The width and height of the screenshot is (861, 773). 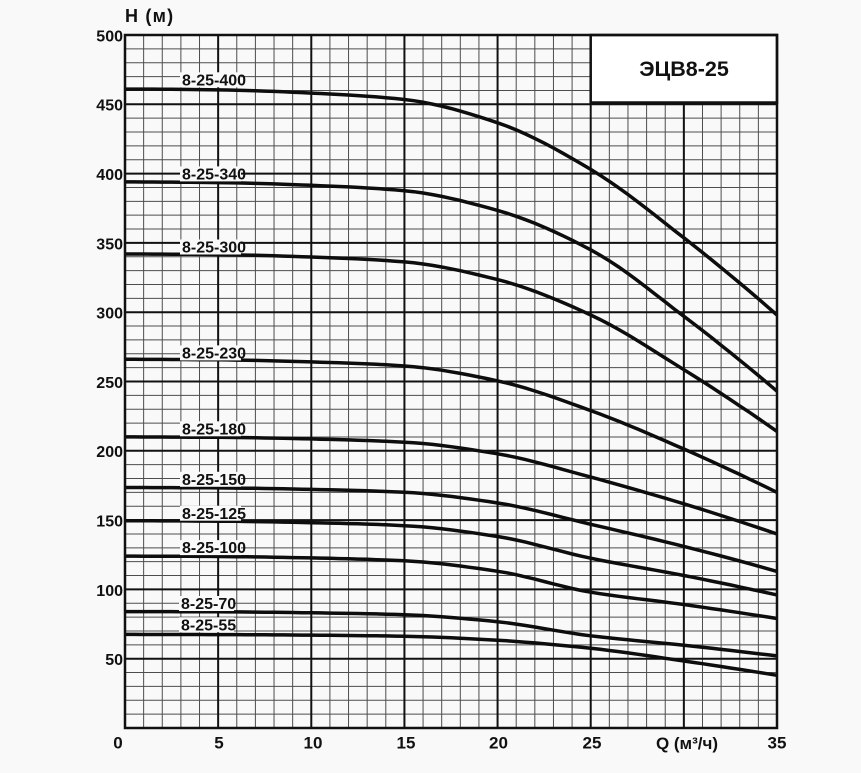 I want to click on svg-text: 8-25-125, so click(x=214, y=514).